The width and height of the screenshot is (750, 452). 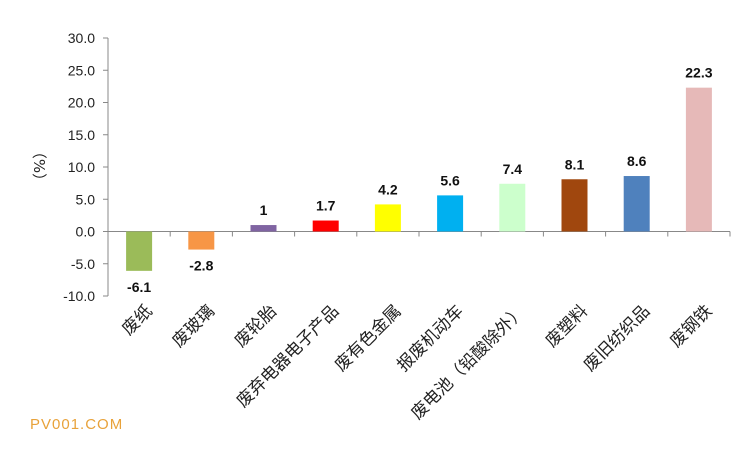 What do you see at coordinates (691, 326) in the screenshot?
I see `category-label: 废钢铁` at bounding box center [691, 326].